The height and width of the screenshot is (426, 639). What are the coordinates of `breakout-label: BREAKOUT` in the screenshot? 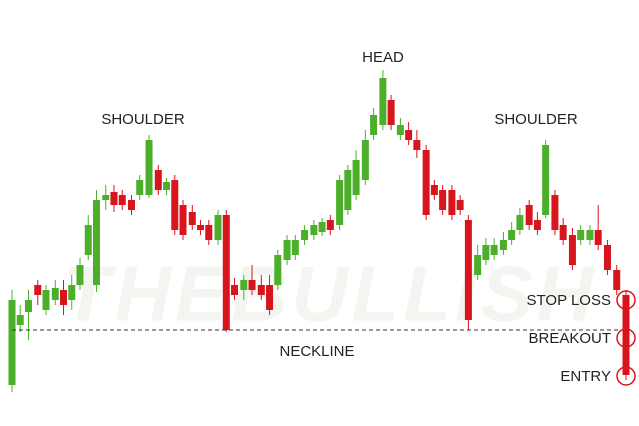 It's located at (569, 338).